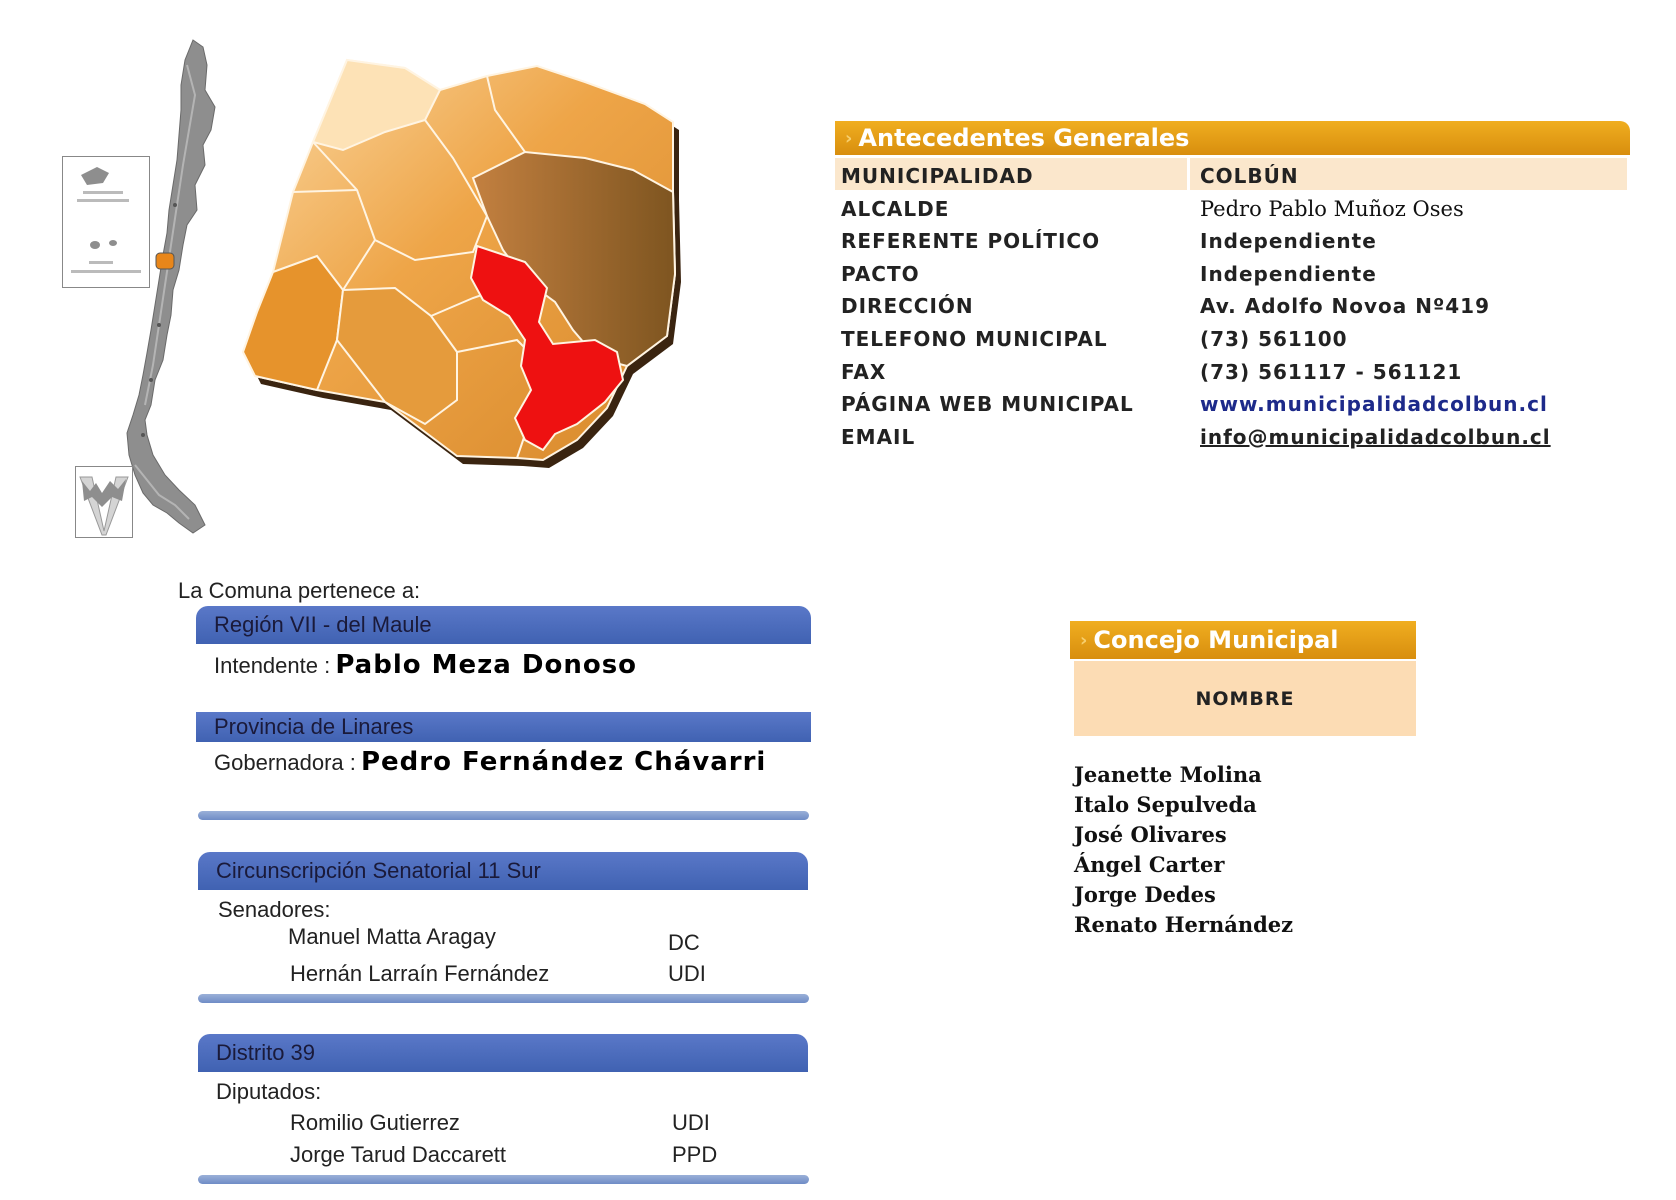 This screenshot has width=1676, height=1200. I want to click on table-row: ALCALDE Pedro Pablo Muñoz Oses, so click(1232, 207).